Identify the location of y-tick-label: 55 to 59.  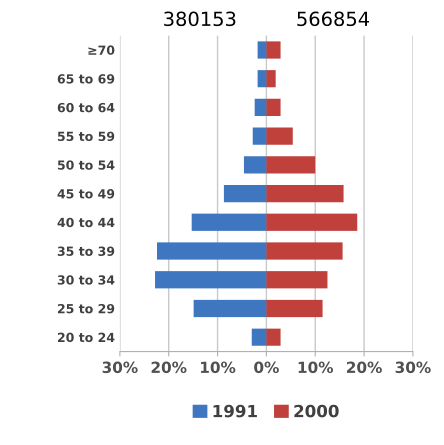
(86, 137).